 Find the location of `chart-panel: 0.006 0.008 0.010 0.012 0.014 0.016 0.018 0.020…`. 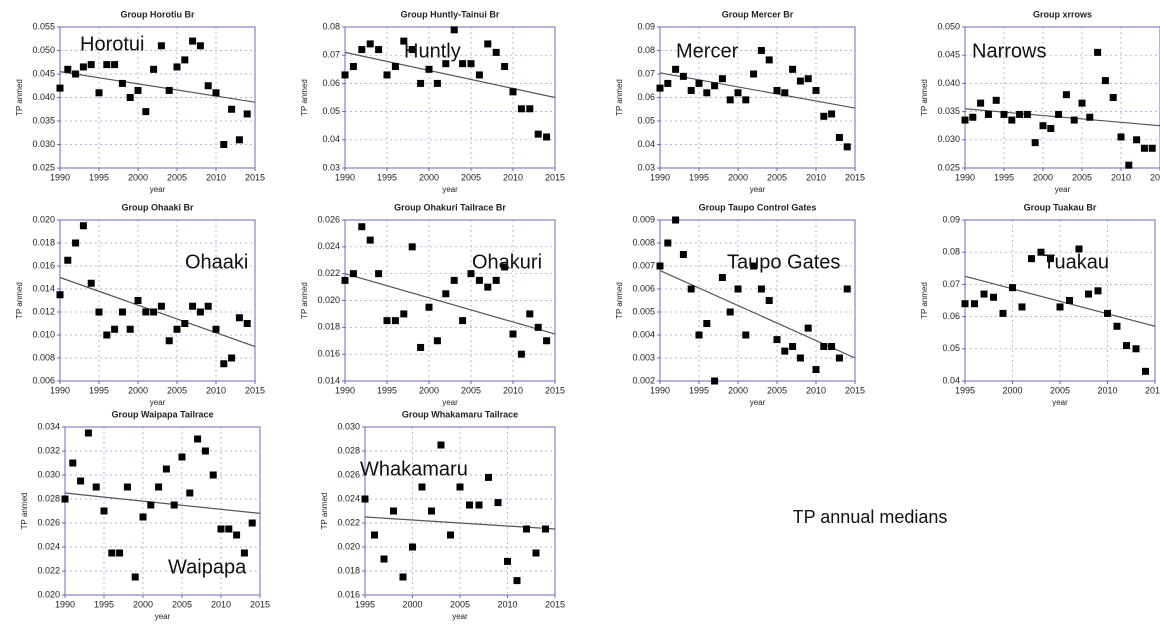

chart-panel: 0.006 0.008 0.010 0.012 0.014 0.016 0.018 0.020… is located at coordinates (140, 304).